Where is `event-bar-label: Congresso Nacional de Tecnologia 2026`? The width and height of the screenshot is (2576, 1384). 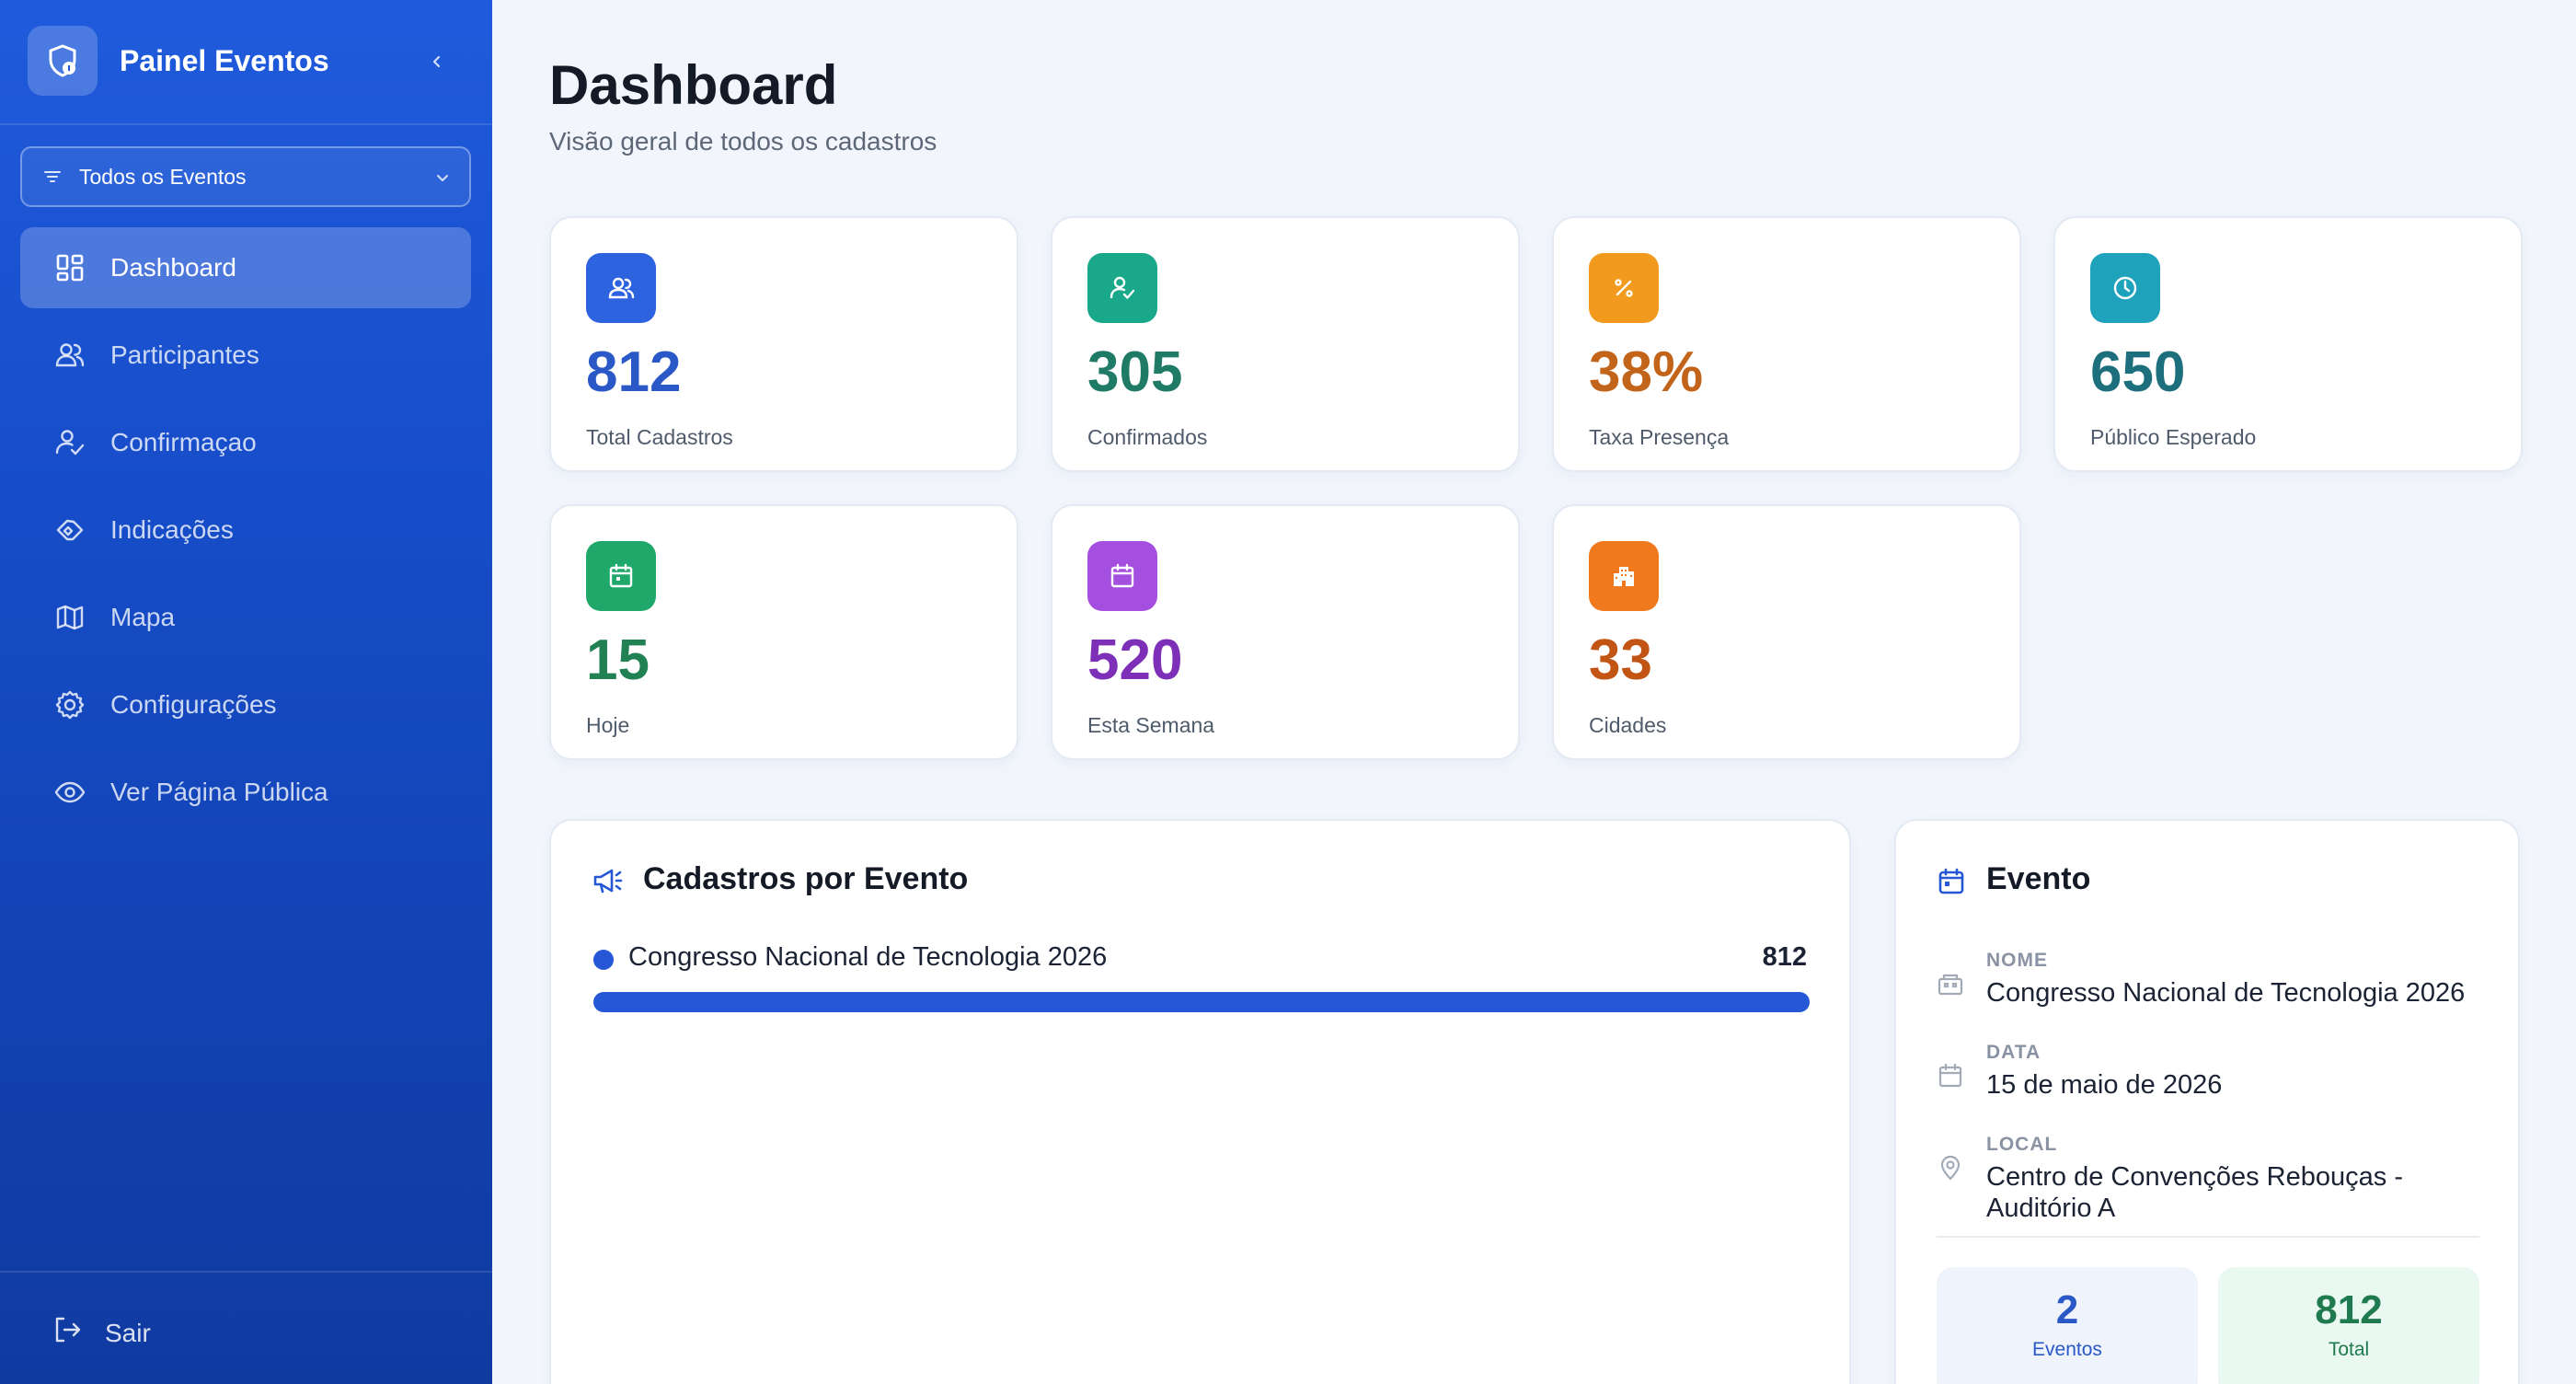 event-bar-label: Congresso Nacional de Tecnologia 2026 is located at coordinates (868, 957).